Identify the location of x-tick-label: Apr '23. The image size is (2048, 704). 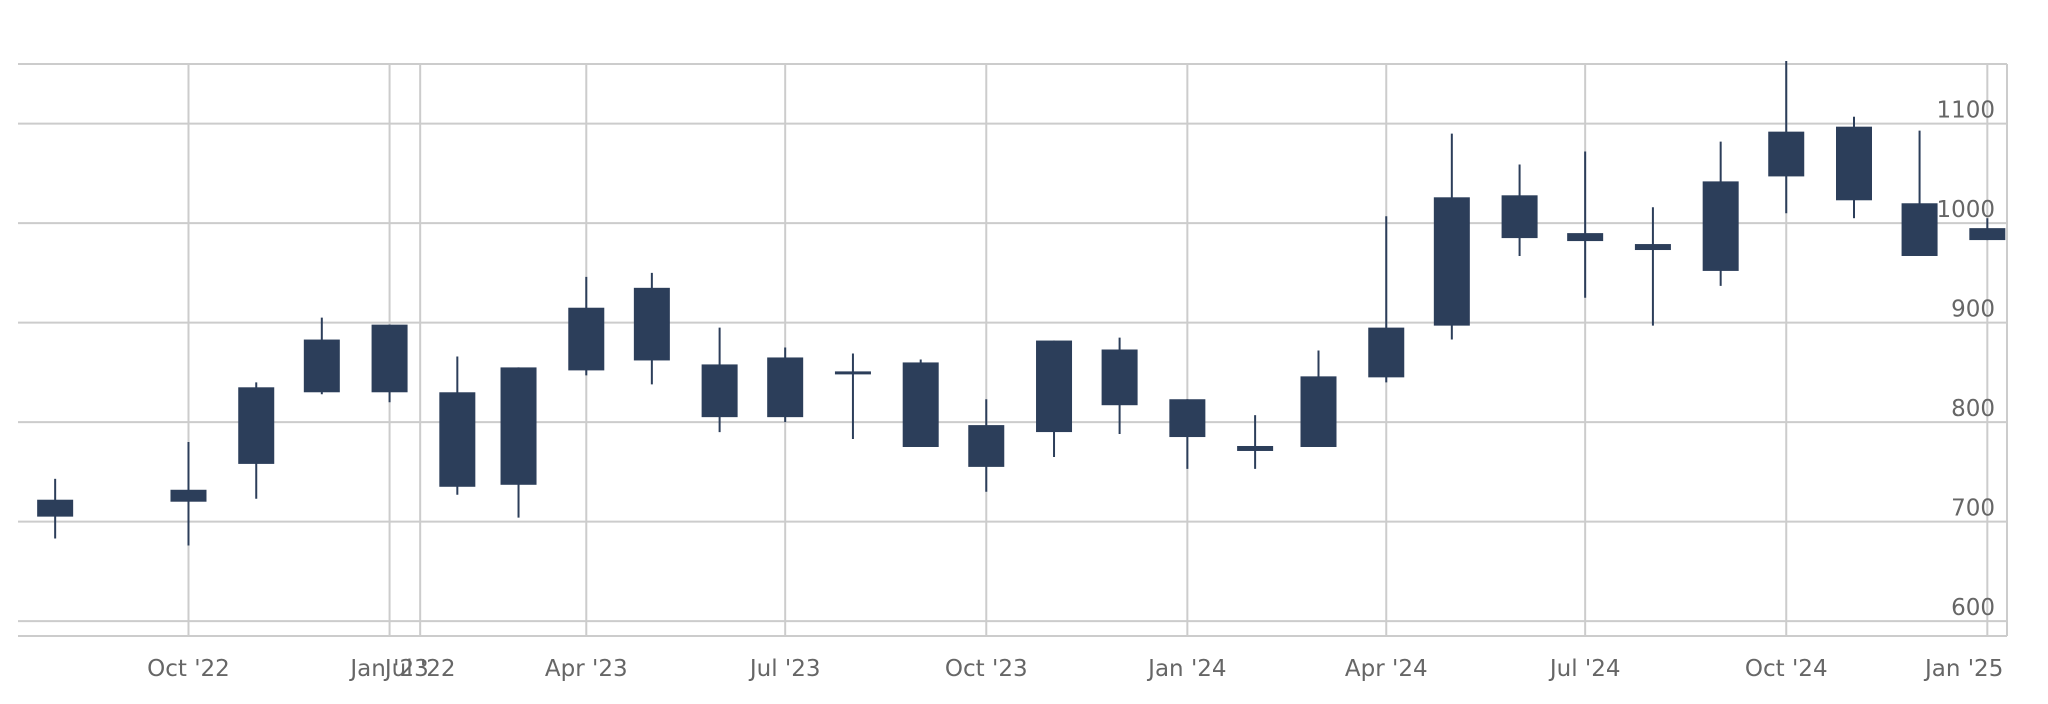
(586, 669).